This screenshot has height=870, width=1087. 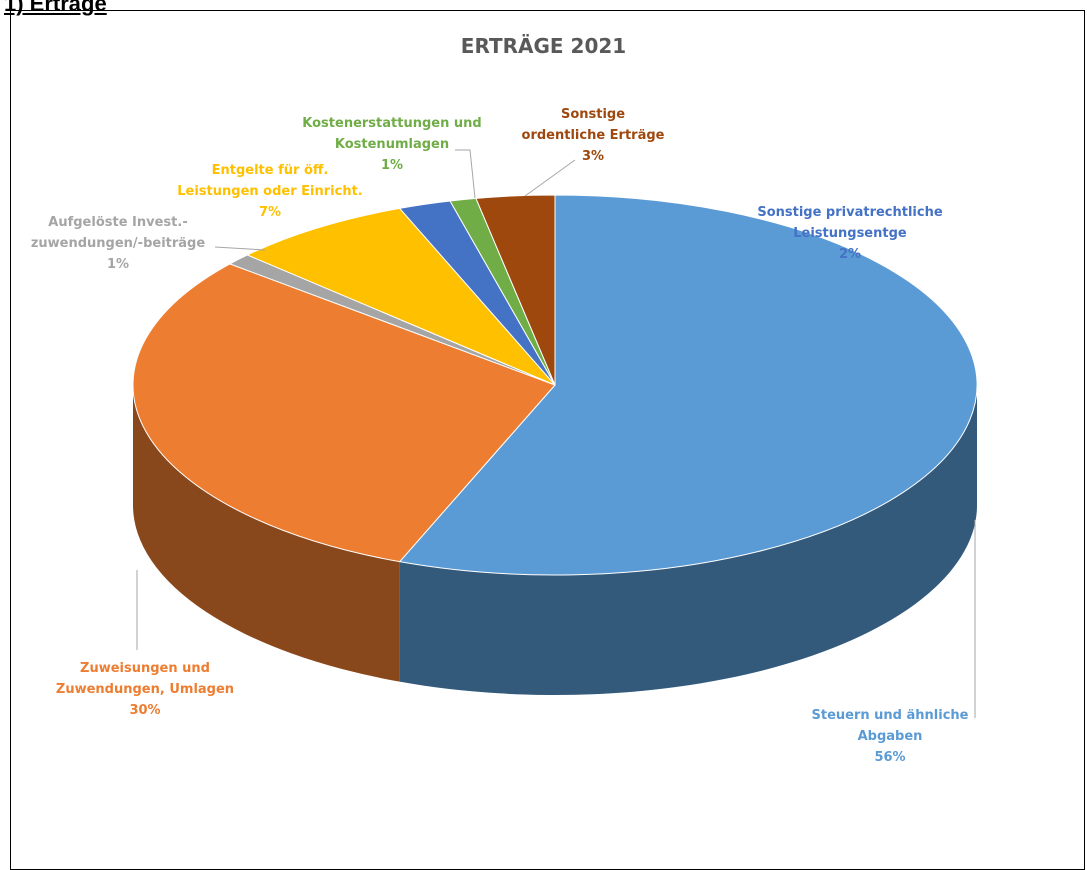 What do you see at coordinates (145, 679) in the screenshot?
I see `category-label: Zuweisungen und Zuwendungen, Umlagen` at bounding box center [145, 679].